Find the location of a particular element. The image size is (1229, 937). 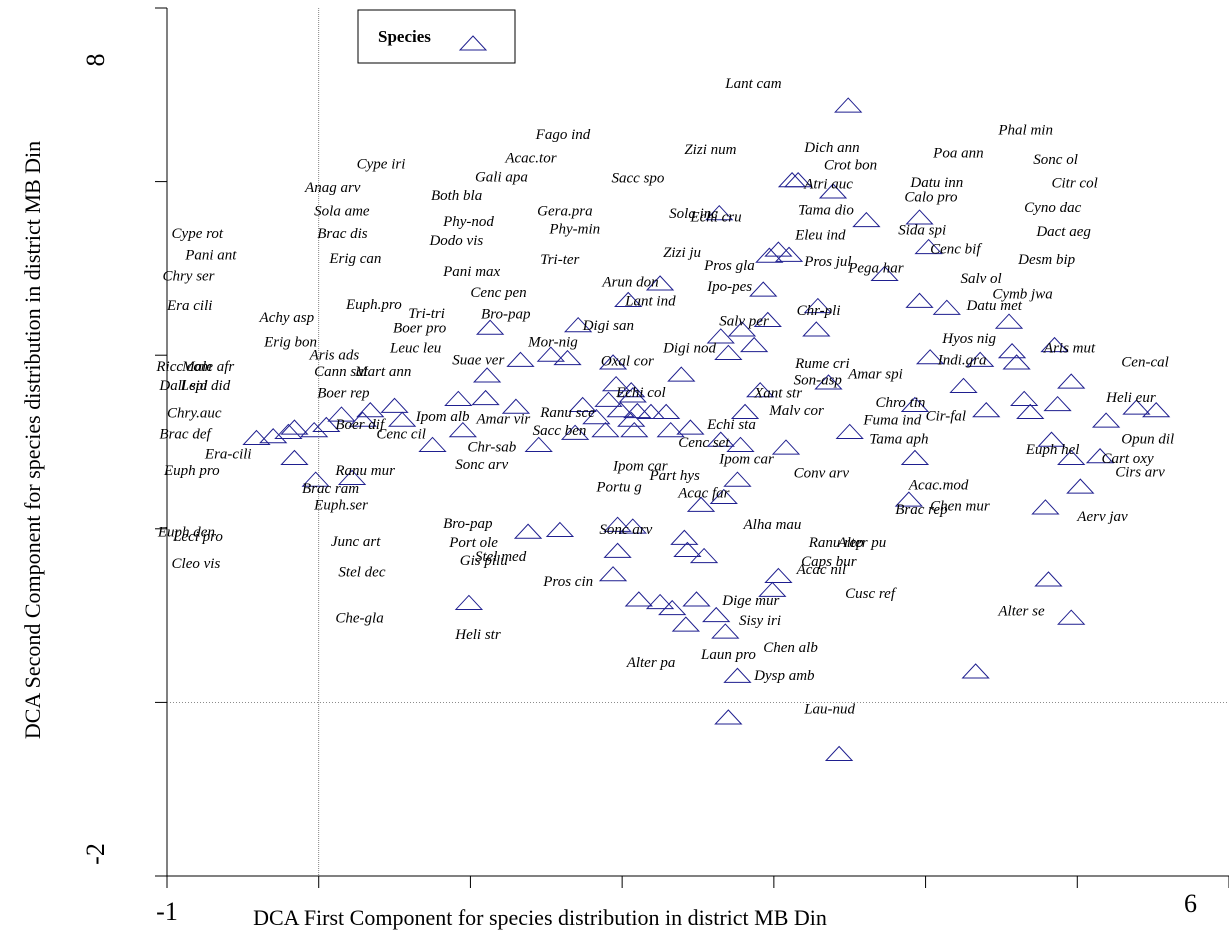

species-label: Cirs arv is located at coordinates (1140, 473).